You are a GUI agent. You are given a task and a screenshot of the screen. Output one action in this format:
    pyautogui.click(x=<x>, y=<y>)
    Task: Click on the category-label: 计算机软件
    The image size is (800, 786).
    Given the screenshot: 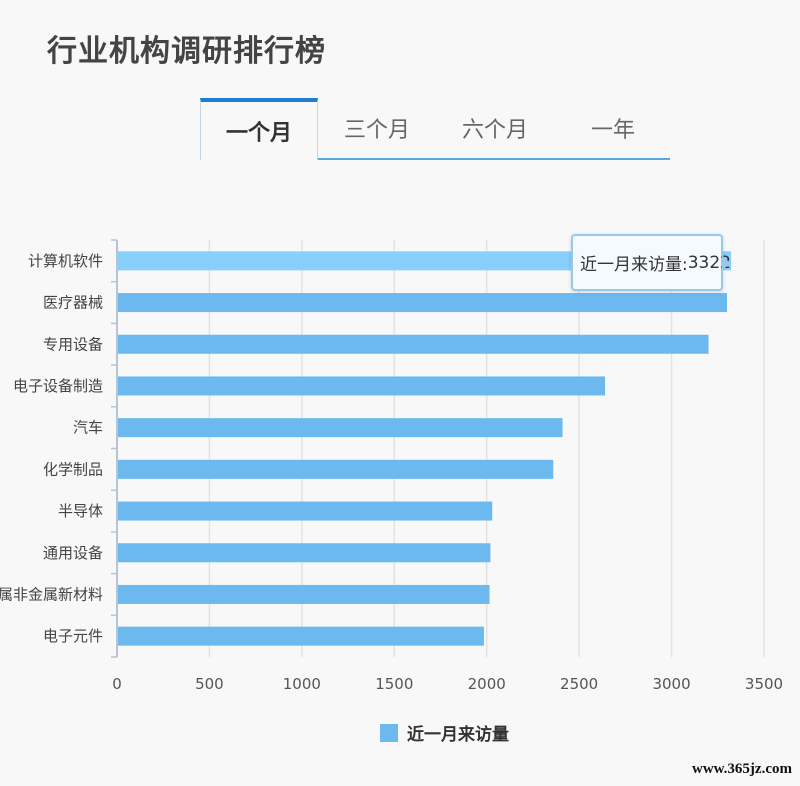 What is the action you would take?
    pyautogui.click(x=65, y=261)
    